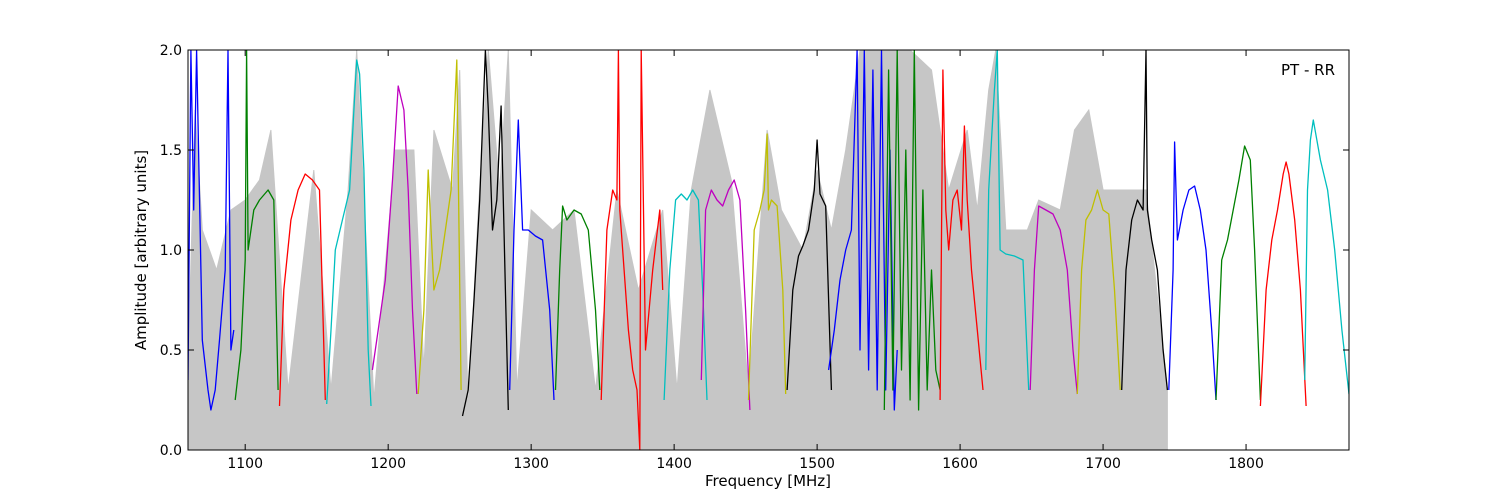  I want to click on y-tick-label: 0.5, so click(171, 351).